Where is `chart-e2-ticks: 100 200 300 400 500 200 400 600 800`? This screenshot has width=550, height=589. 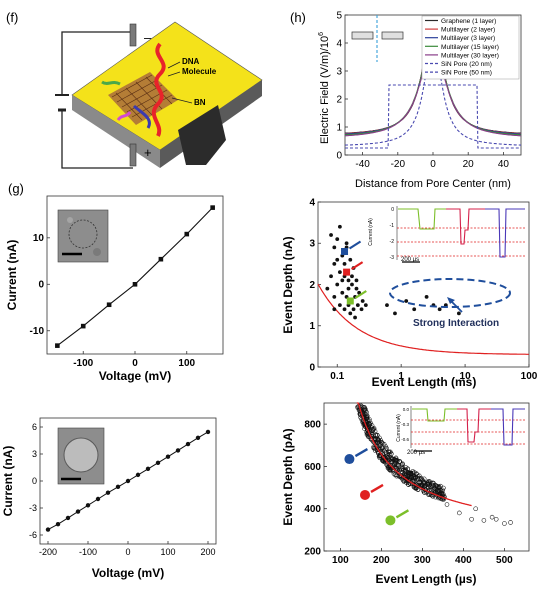 chart-e2-ticks: 100 200 300 400 500 200 400 600 800 is located at coordinates (408, 492).